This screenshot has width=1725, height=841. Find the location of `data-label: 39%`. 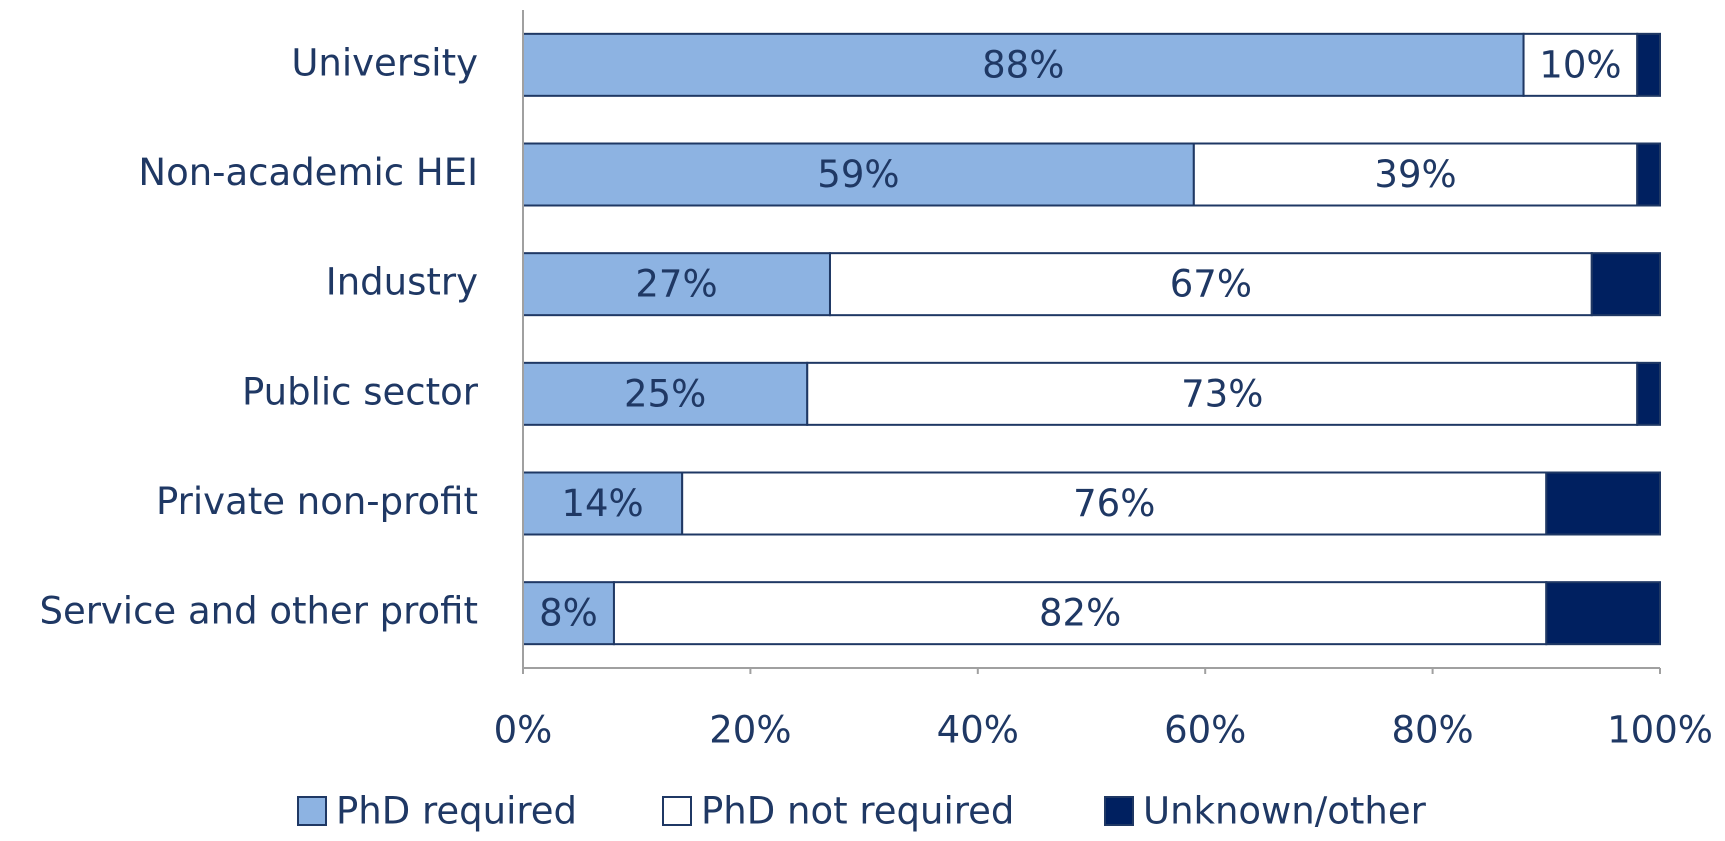

data-label: 39% is located at coordinates (1415, 174).